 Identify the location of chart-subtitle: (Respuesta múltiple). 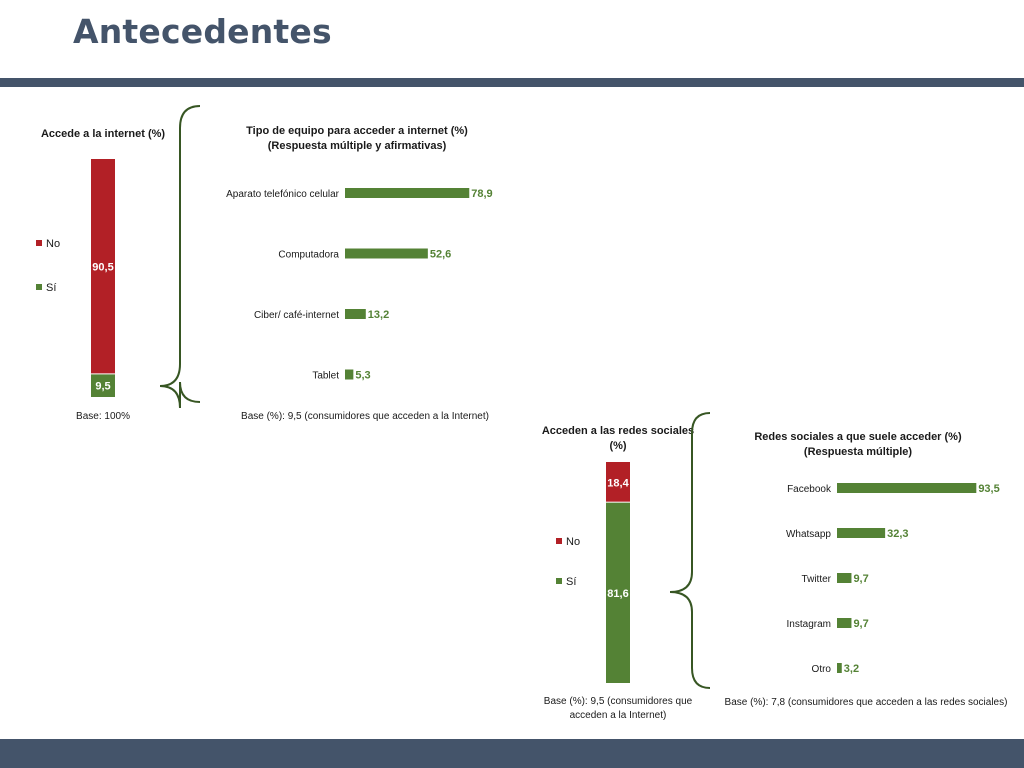
(858, 452).